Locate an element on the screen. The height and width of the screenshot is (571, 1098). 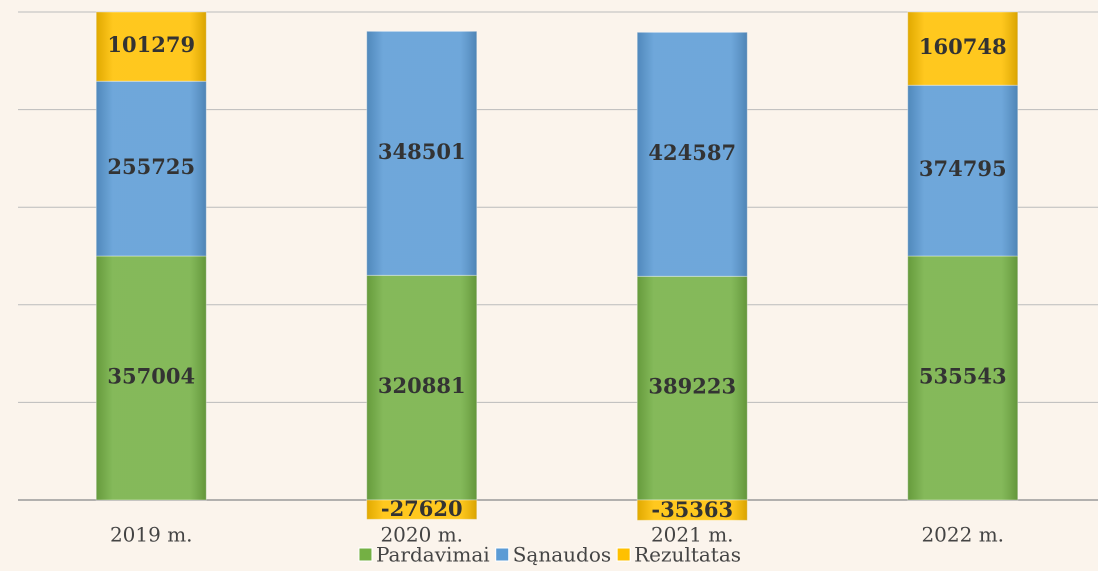
data-label: 255725 is located at coordinates (151, 166).